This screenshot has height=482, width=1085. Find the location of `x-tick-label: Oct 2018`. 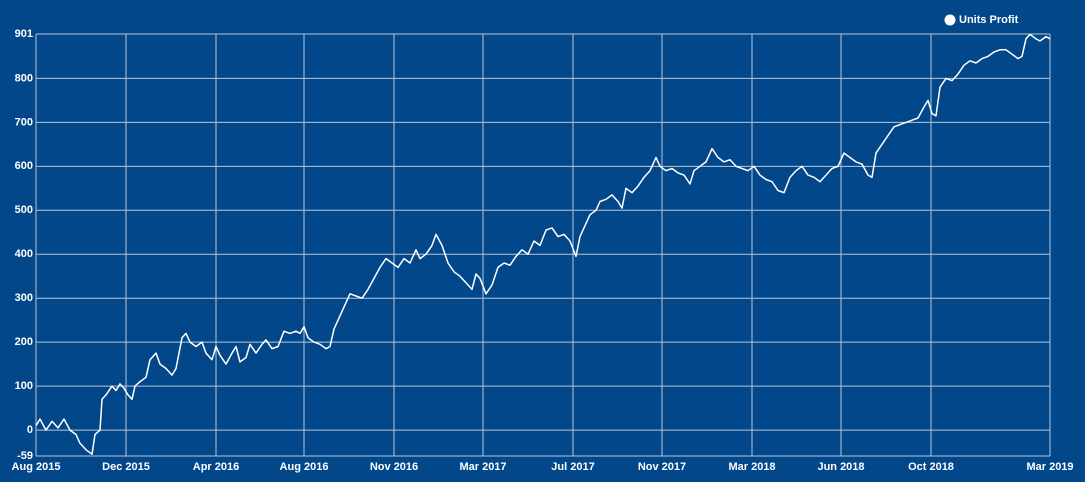

x-tick-label: Oct 2018 is located at coordinates (931, 467).